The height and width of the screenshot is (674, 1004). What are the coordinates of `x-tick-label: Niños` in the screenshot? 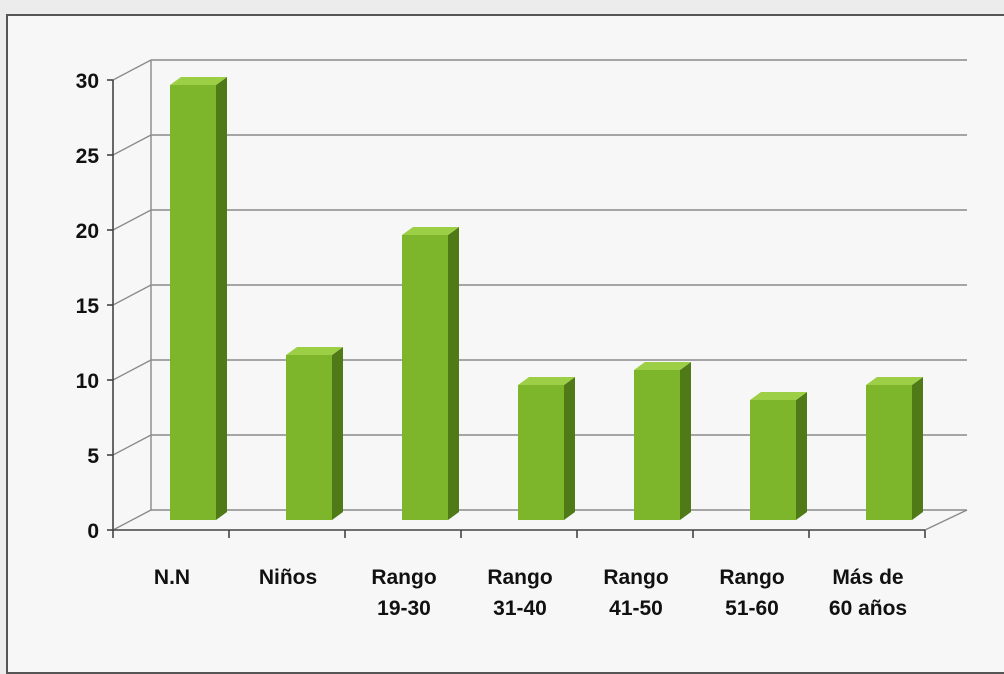 It's located at (288, 577).